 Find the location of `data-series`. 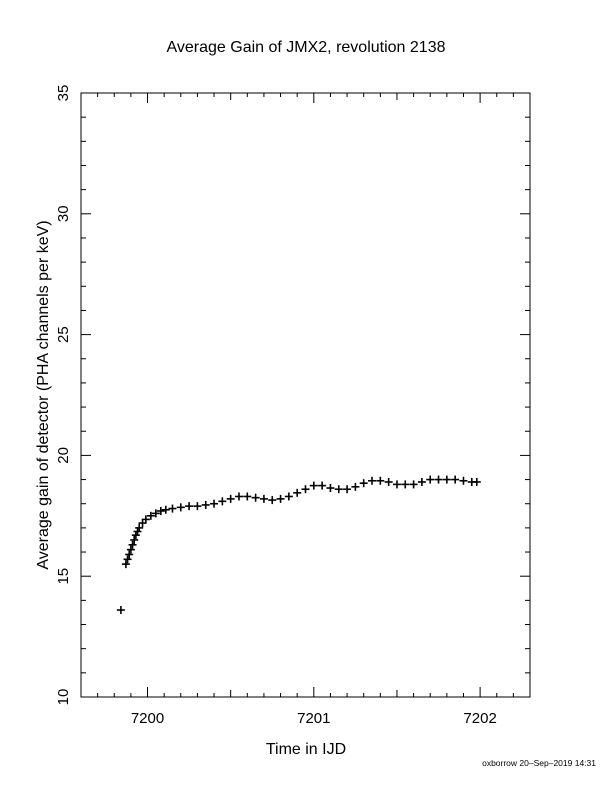

data-series is located at coordinates (298, 545).